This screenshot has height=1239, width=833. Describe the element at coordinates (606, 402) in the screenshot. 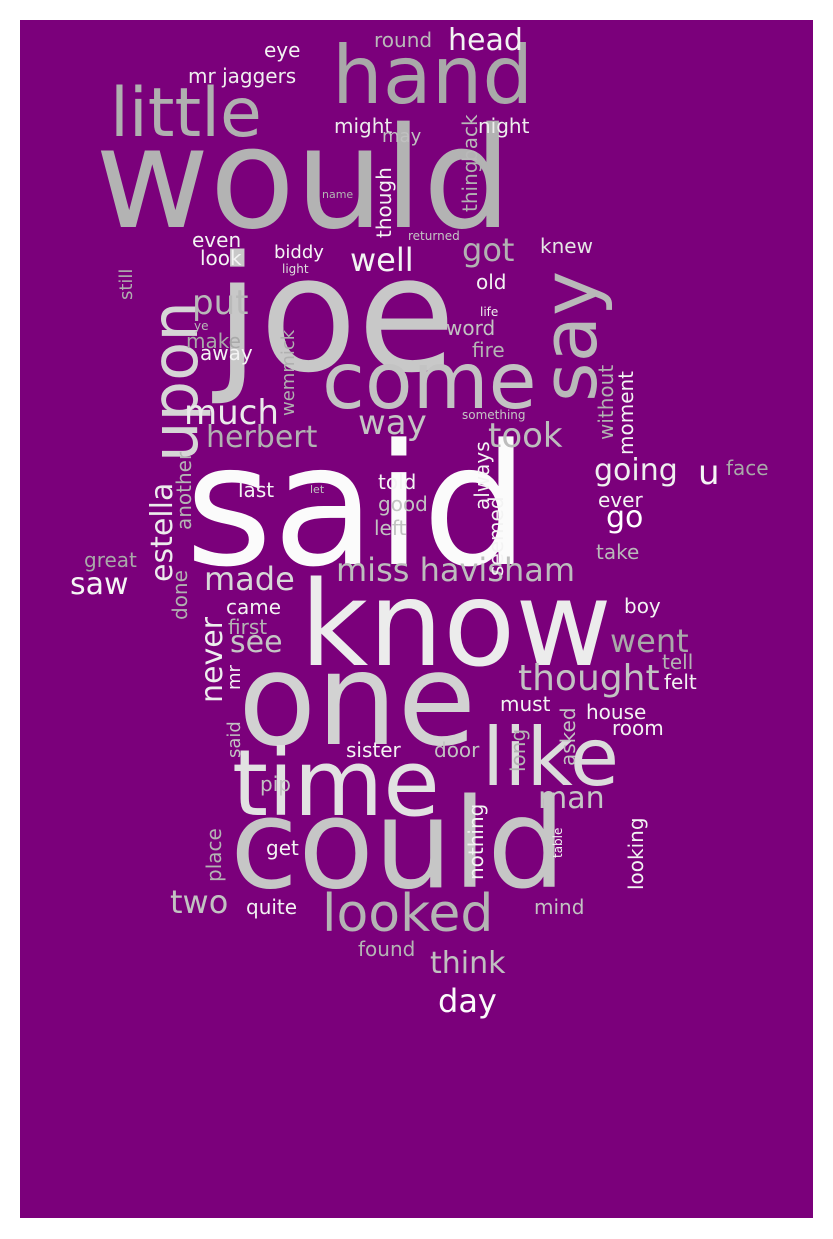

I see `word-without: without` at that location.